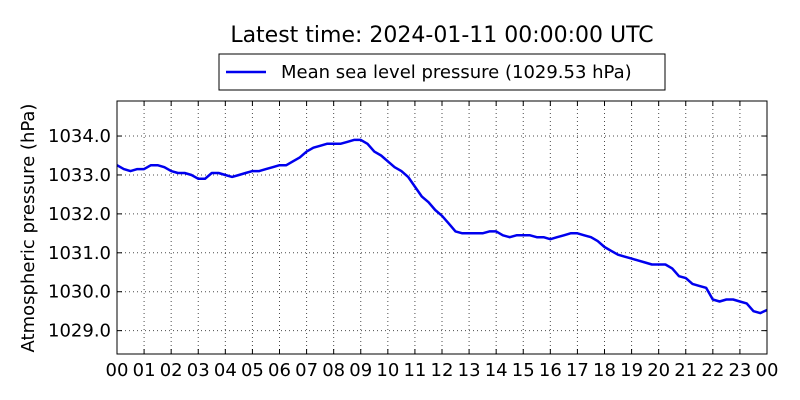 This screenshot has width=800, height=400. What do you see at coordinates (387, 370) in the screenshot?
I see `x-tick-label: 10` at bounding box center [387, 370].